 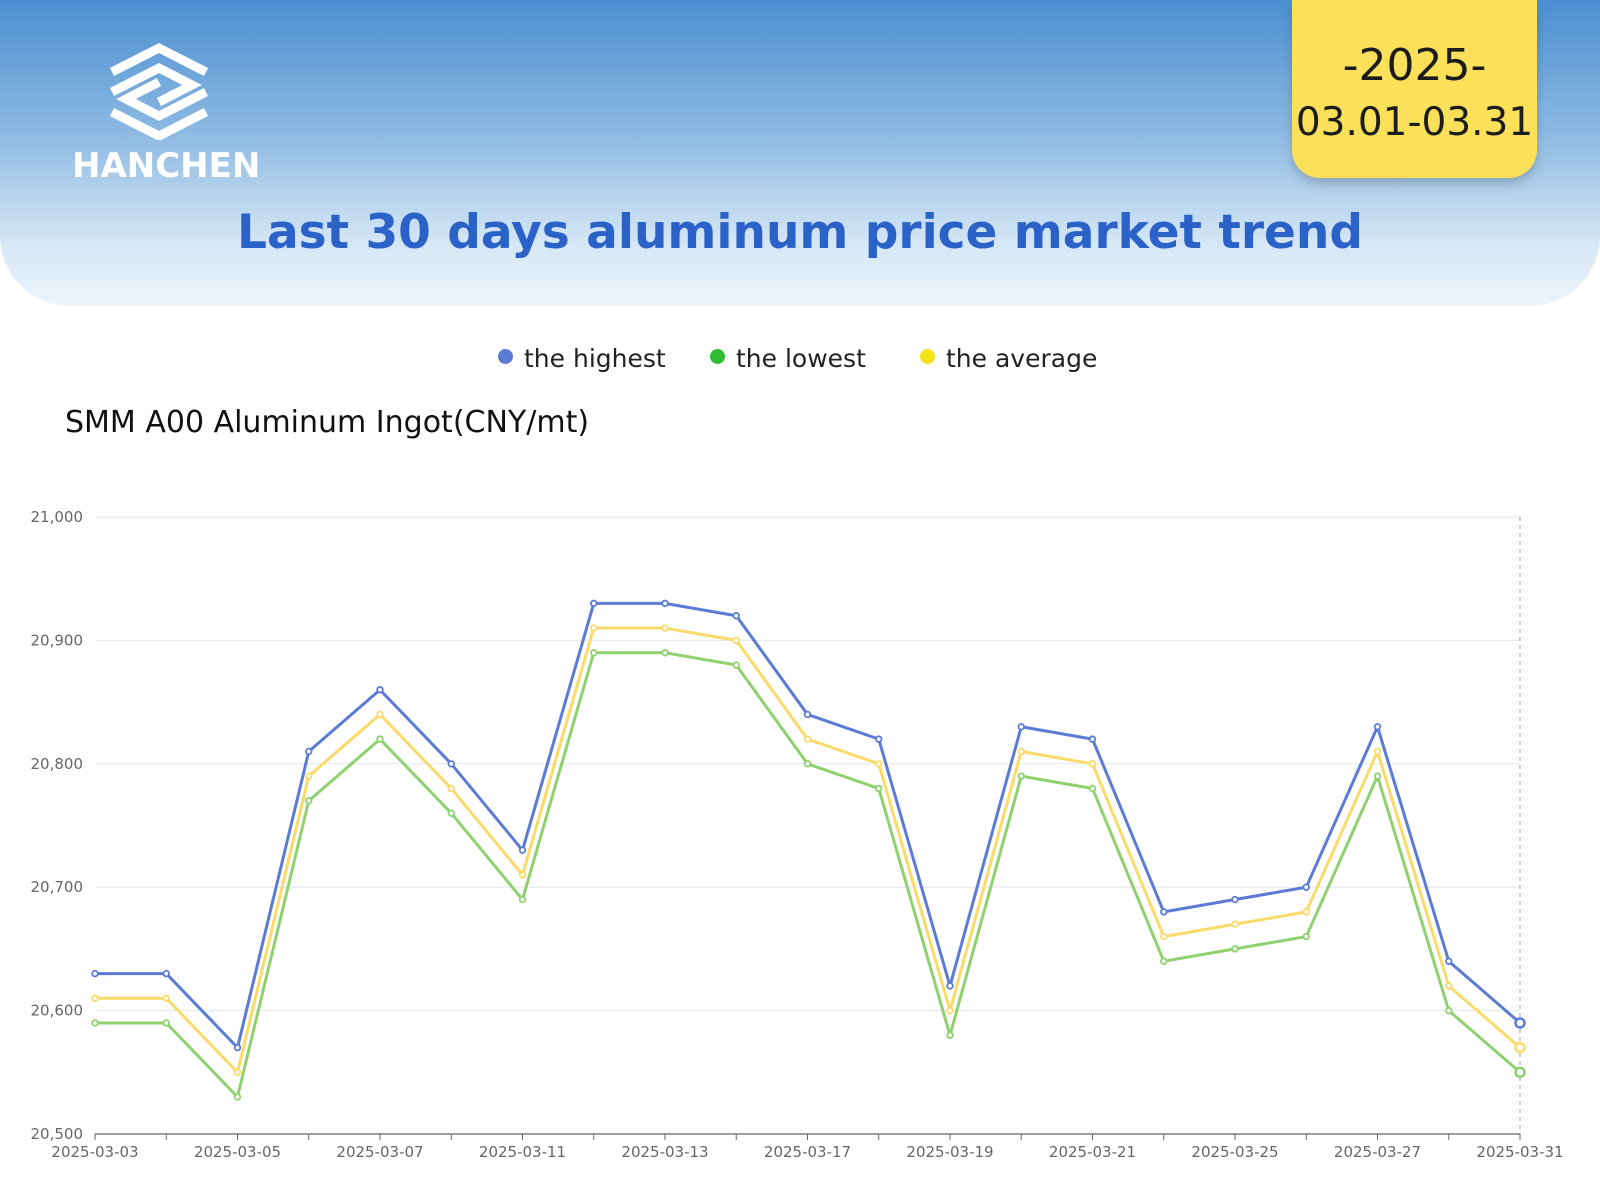 What do you see at coordinates (57, 640) in the screenshot?
I see `y-tick-label: 20,900` at bounding box center [57, 640].